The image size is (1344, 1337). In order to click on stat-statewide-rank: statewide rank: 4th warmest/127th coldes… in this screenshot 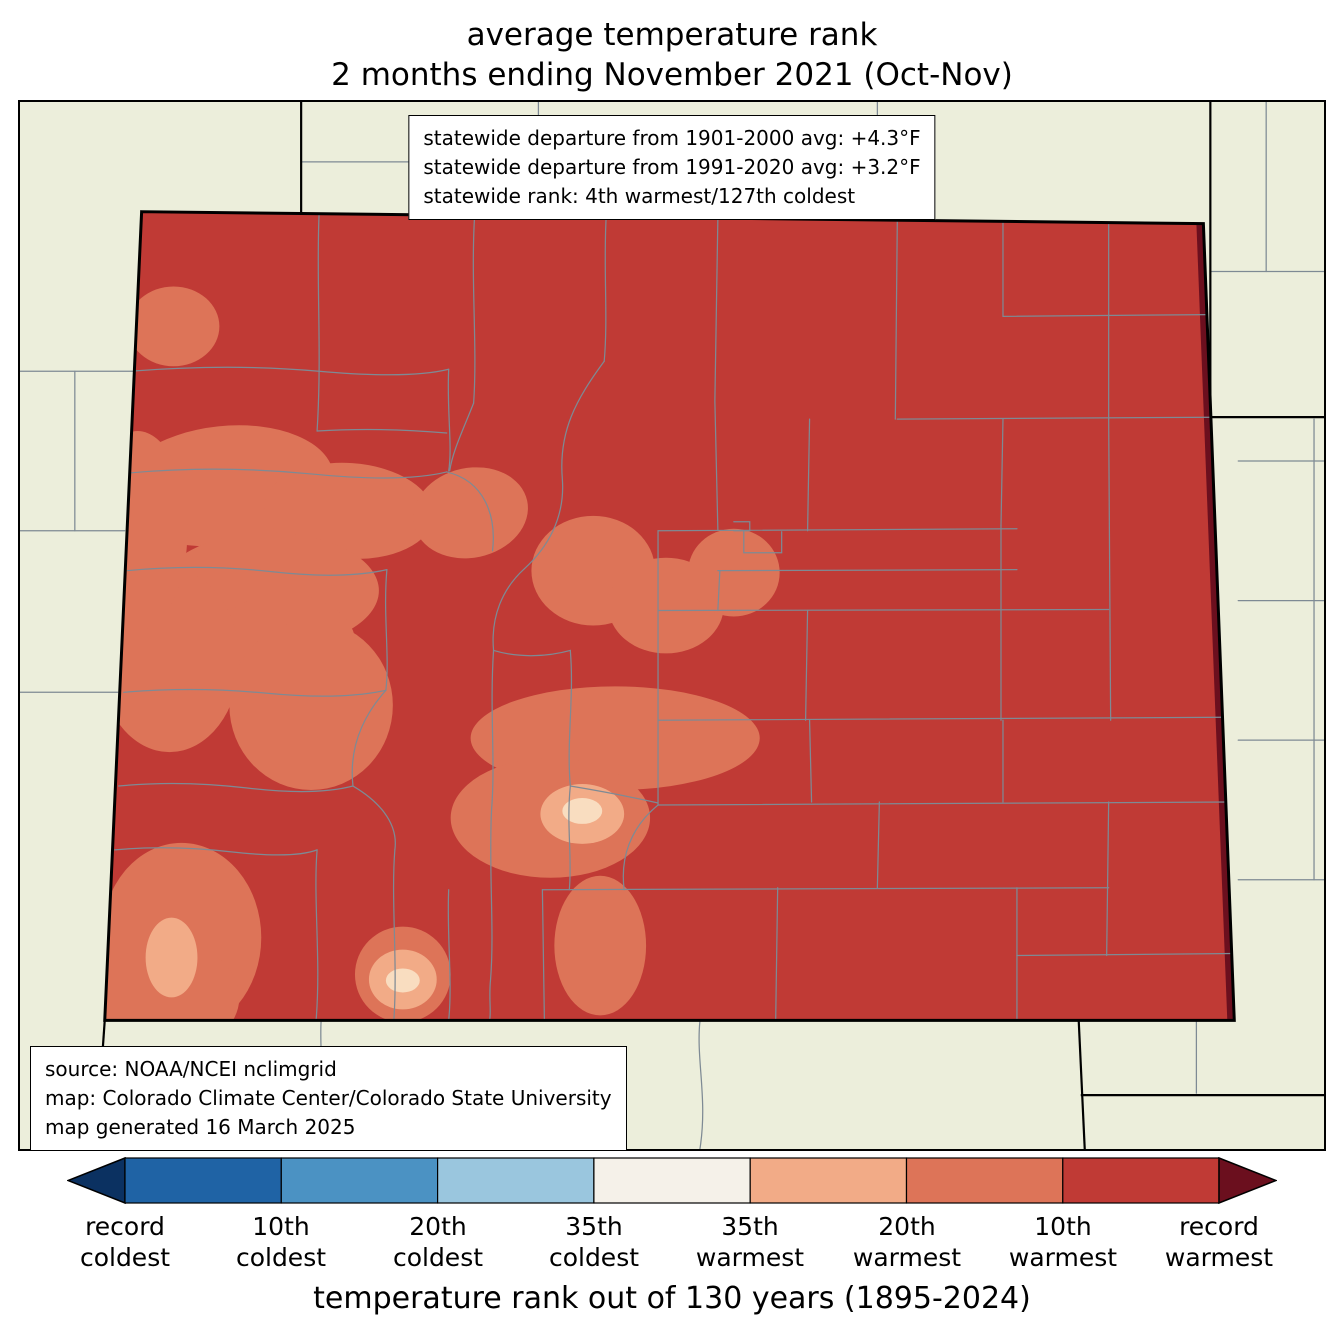, I will do `click(639, 196)`.